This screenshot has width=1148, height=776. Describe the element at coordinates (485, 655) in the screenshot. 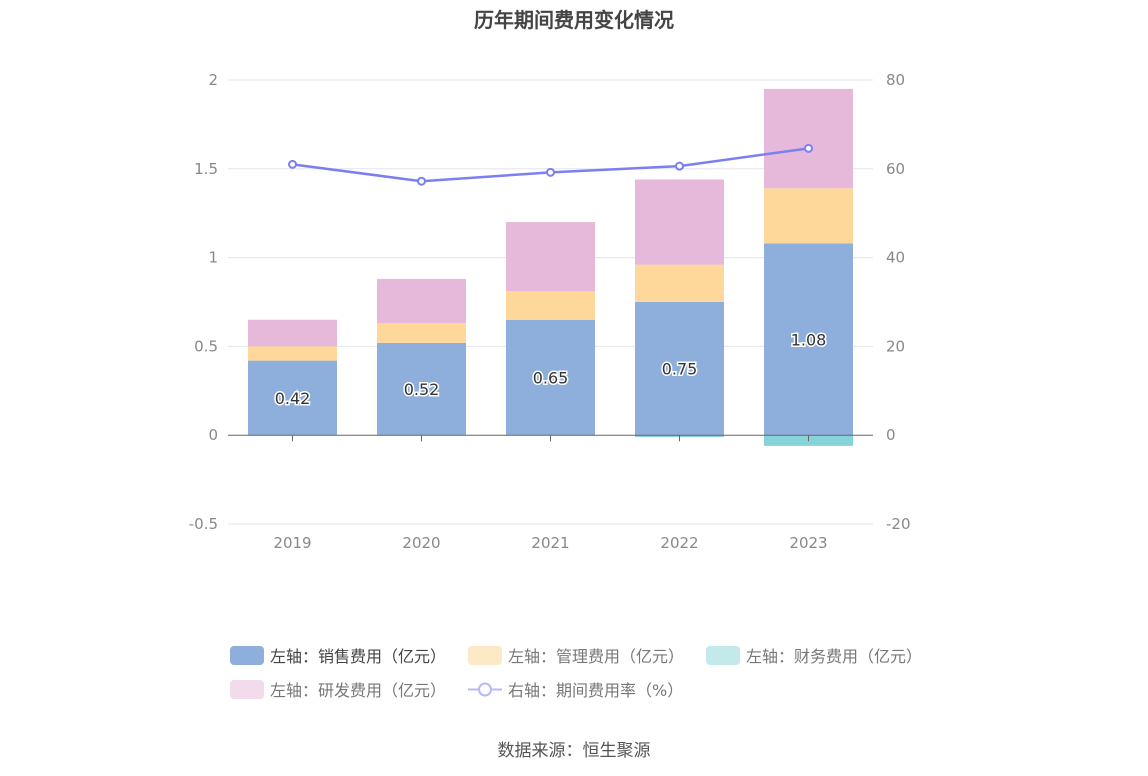

I see `legend-swatch-admin` at that location.